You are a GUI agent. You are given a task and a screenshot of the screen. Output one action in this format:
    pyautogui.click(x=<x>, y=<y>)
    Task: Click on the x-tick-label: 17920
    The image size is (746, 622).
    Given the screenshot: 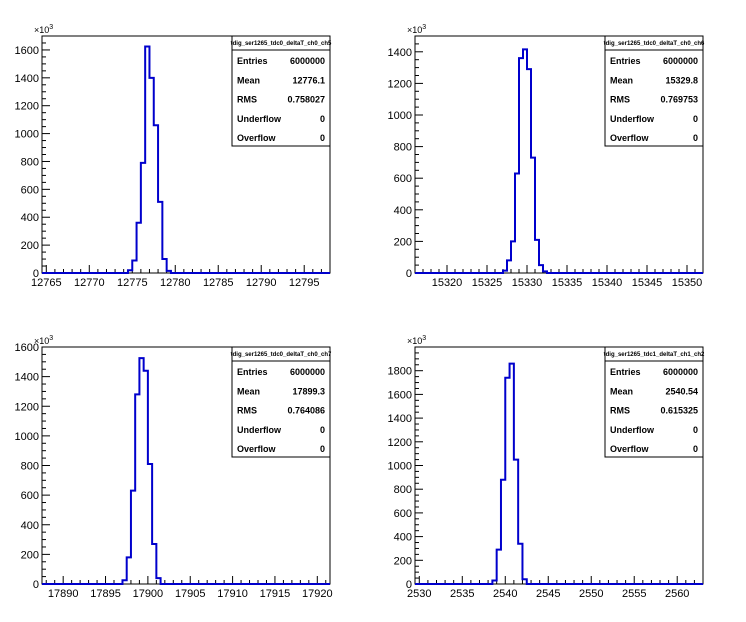 What is the action you would take?
    pyautogui.click(x=317, y=594)
    